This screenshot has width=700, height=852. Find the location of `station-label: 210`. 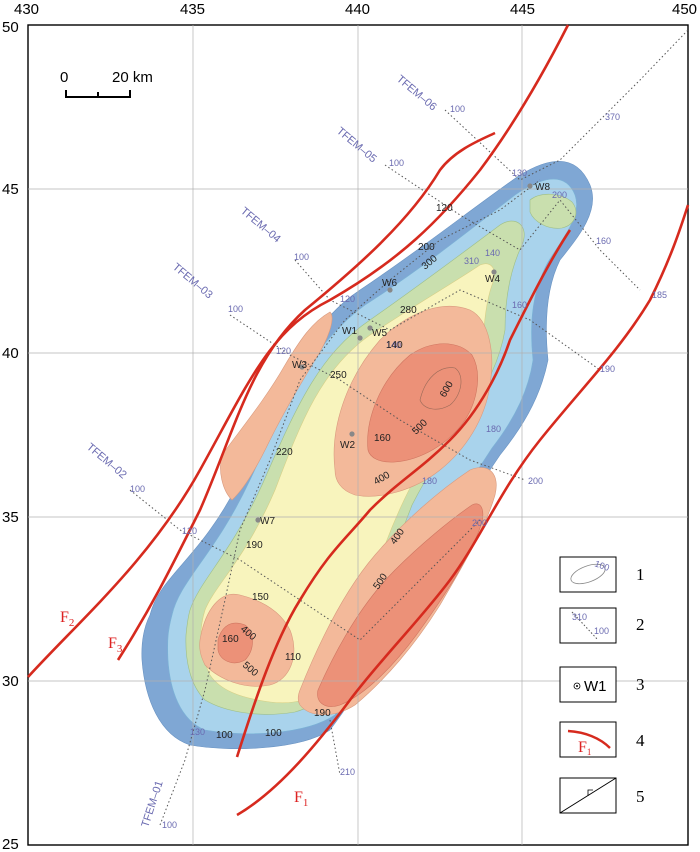

station-label: 210 is located at coordinates (347, 772).